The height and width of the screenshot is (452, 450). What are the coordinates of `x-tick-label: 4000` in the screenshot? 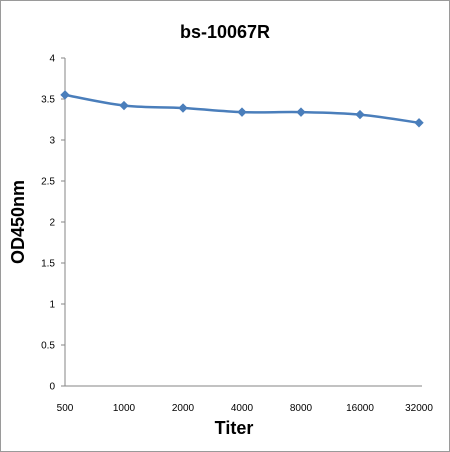 It's located at (242, 408).